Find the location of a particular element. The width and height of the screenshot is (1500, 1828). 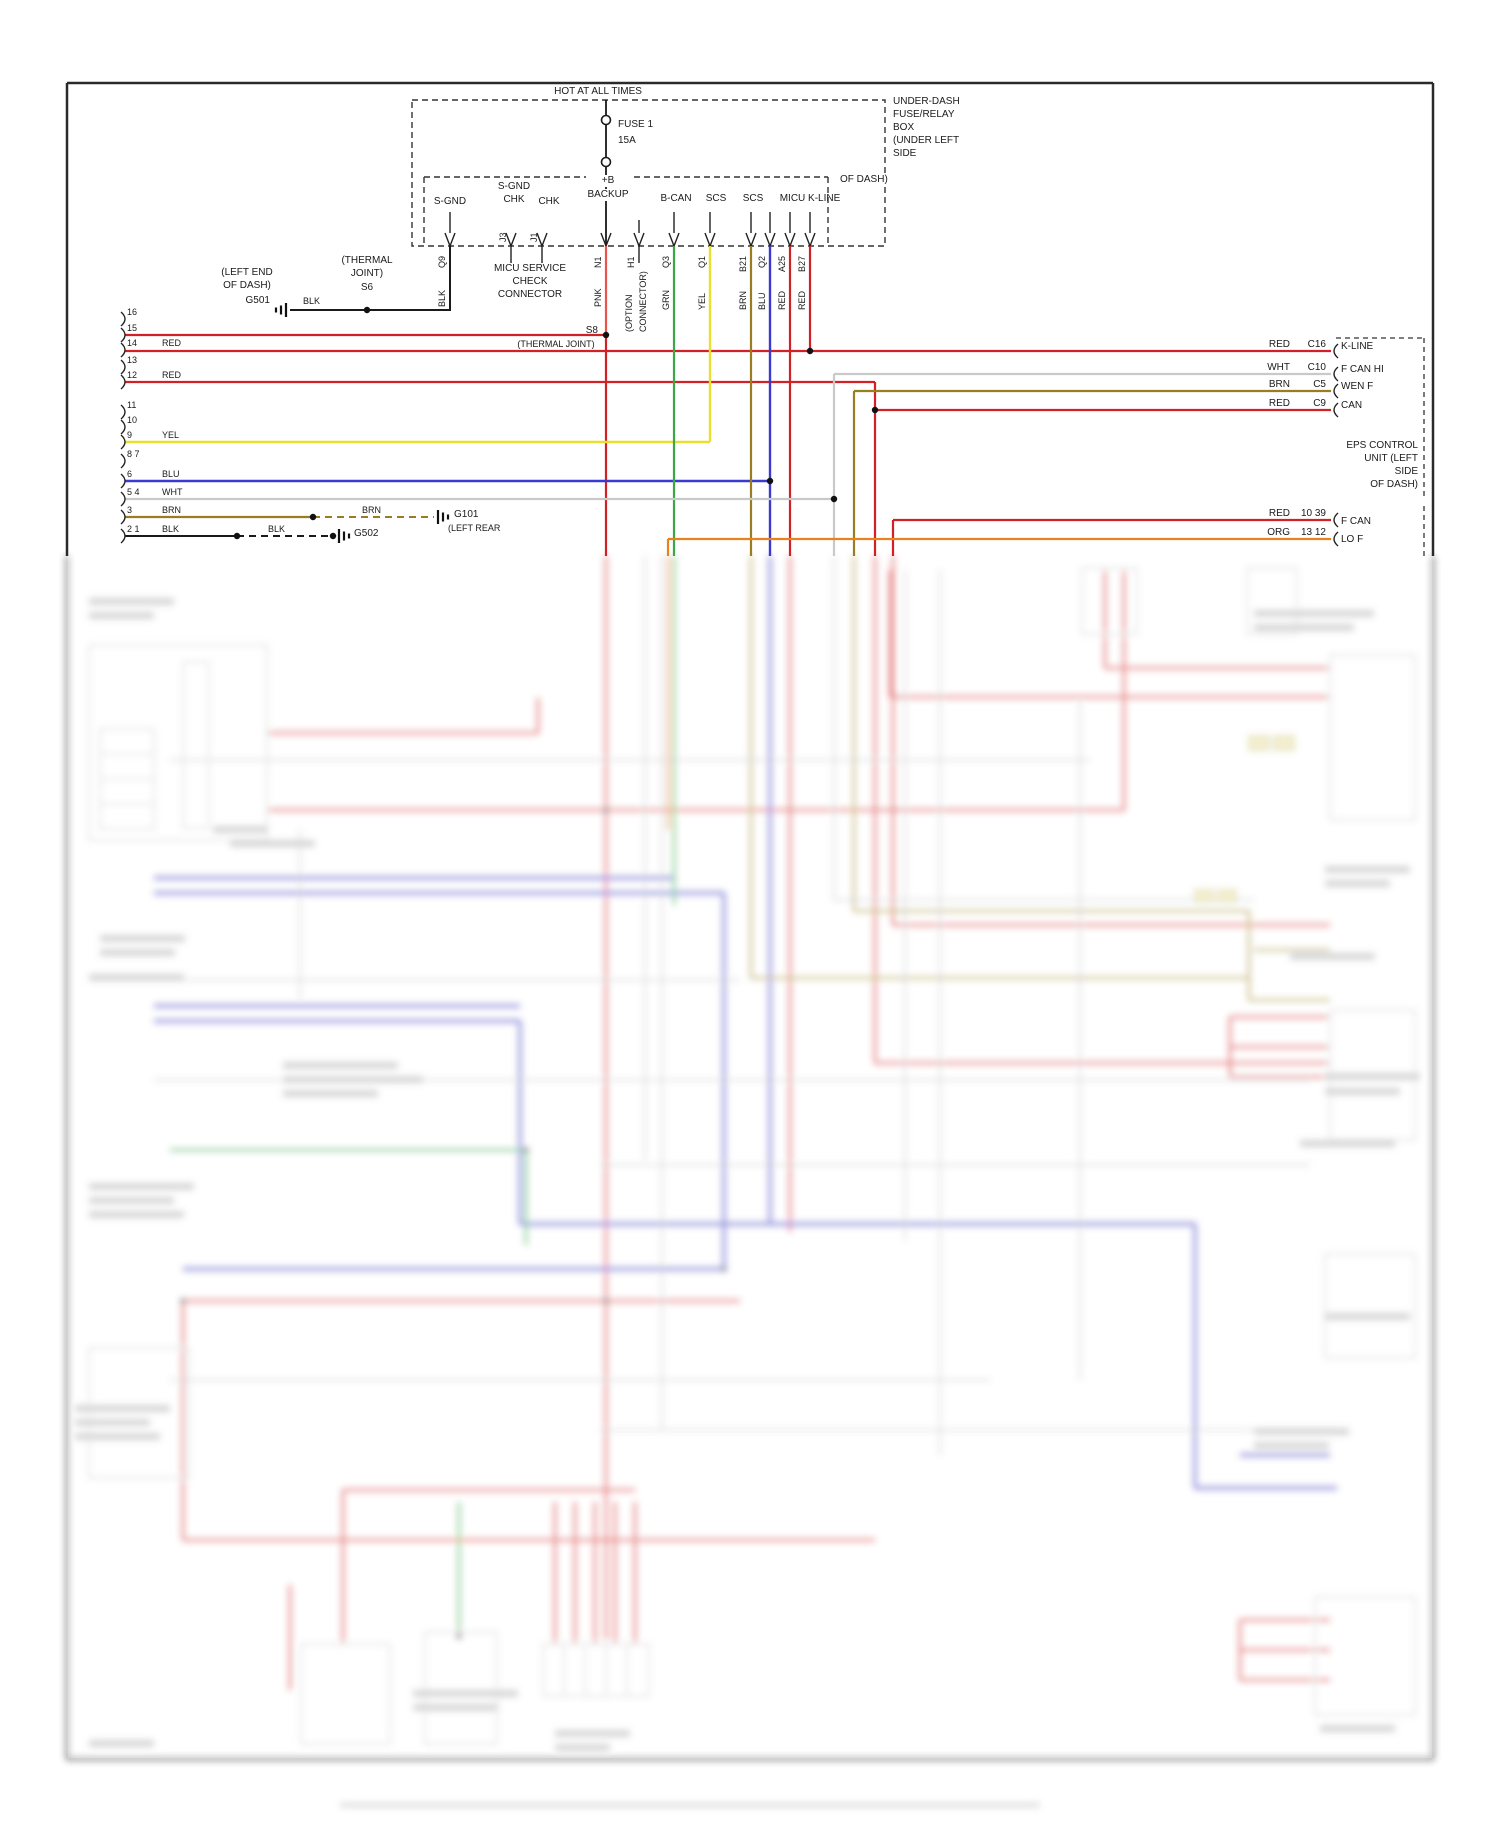

ground-icons is located at coordinates (362, 423).